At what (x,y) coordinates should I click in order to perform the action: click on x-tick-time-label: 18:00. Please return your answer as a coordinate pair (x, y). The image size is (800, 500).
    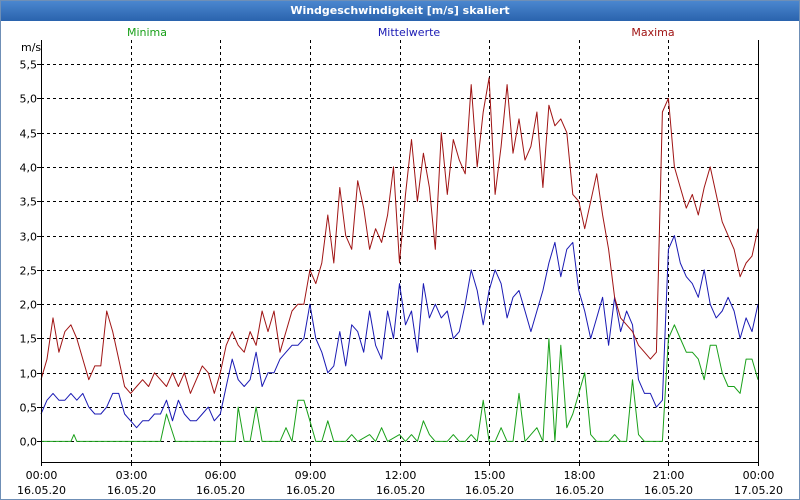
    Looking at the image, I should click on (580, 475).